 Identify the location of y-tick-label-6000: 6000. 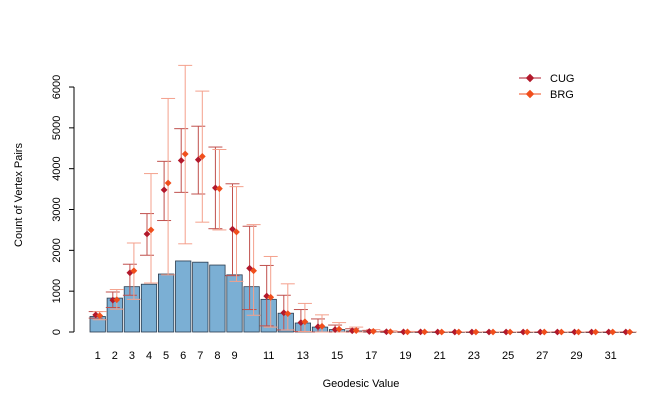
(57, 87).